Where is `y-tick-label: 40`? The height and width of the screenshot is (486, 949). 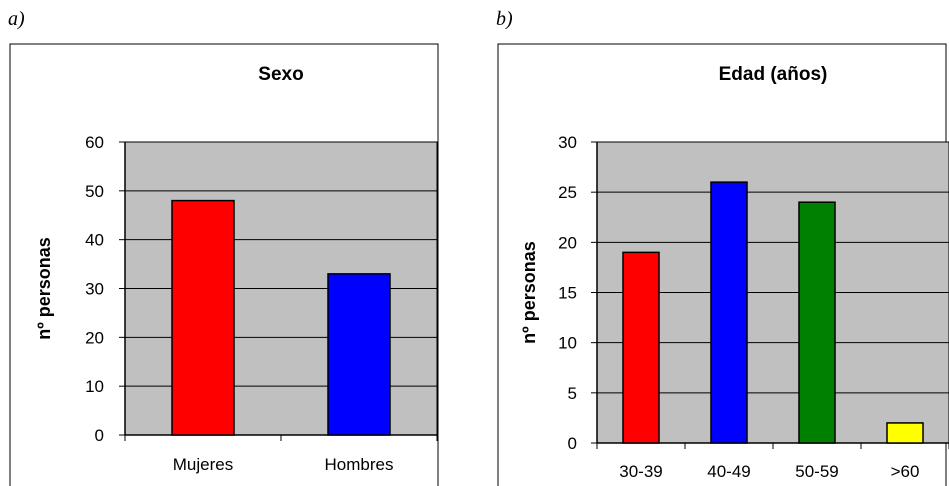
y-tick-label: 40 is located at coordinates (94, 240).